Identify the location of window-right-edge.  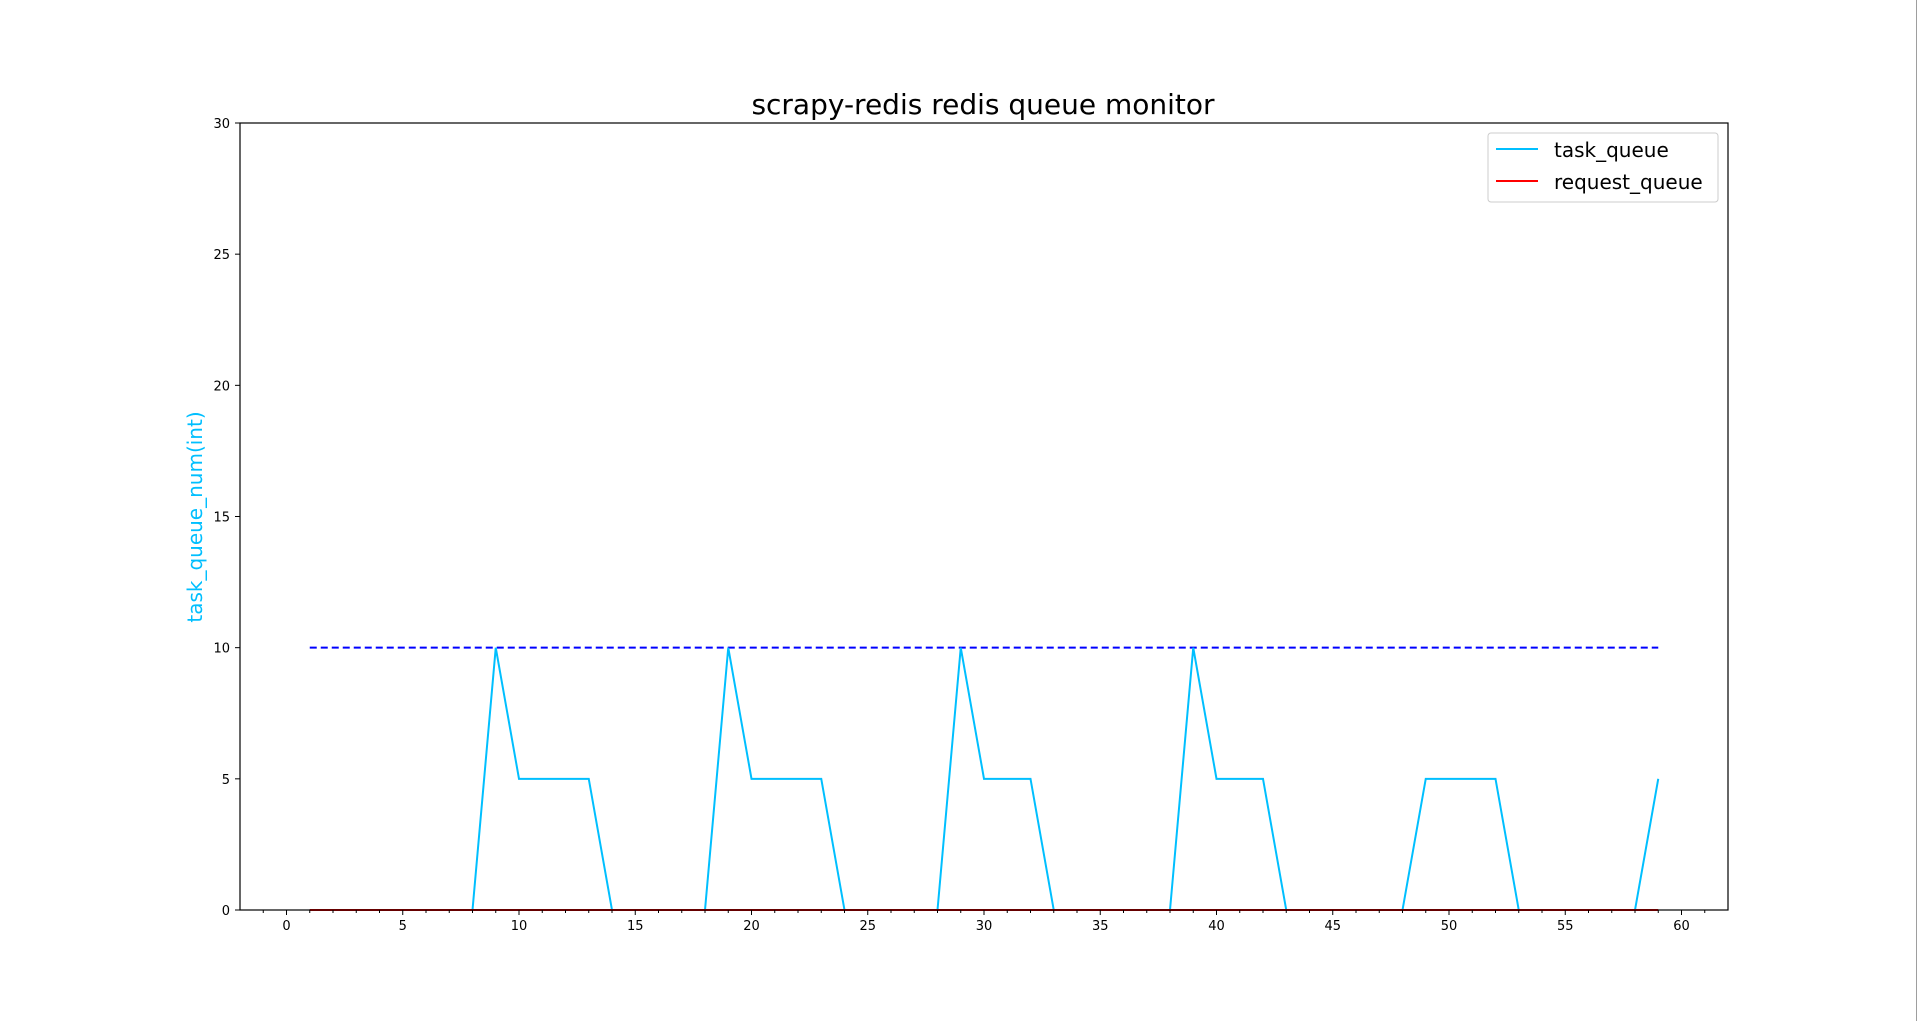
(1916, 510).